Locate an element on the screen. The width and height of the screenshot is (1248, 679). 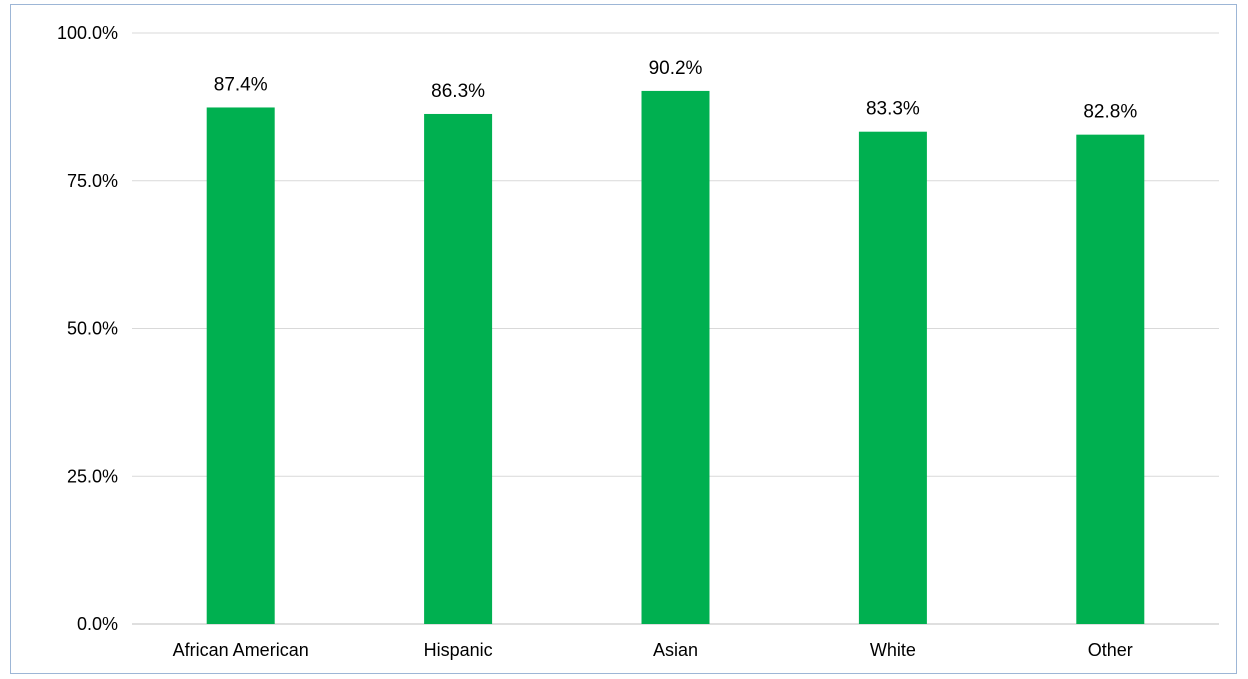
data-label: 86.3% is located at coordinates (458, 91).